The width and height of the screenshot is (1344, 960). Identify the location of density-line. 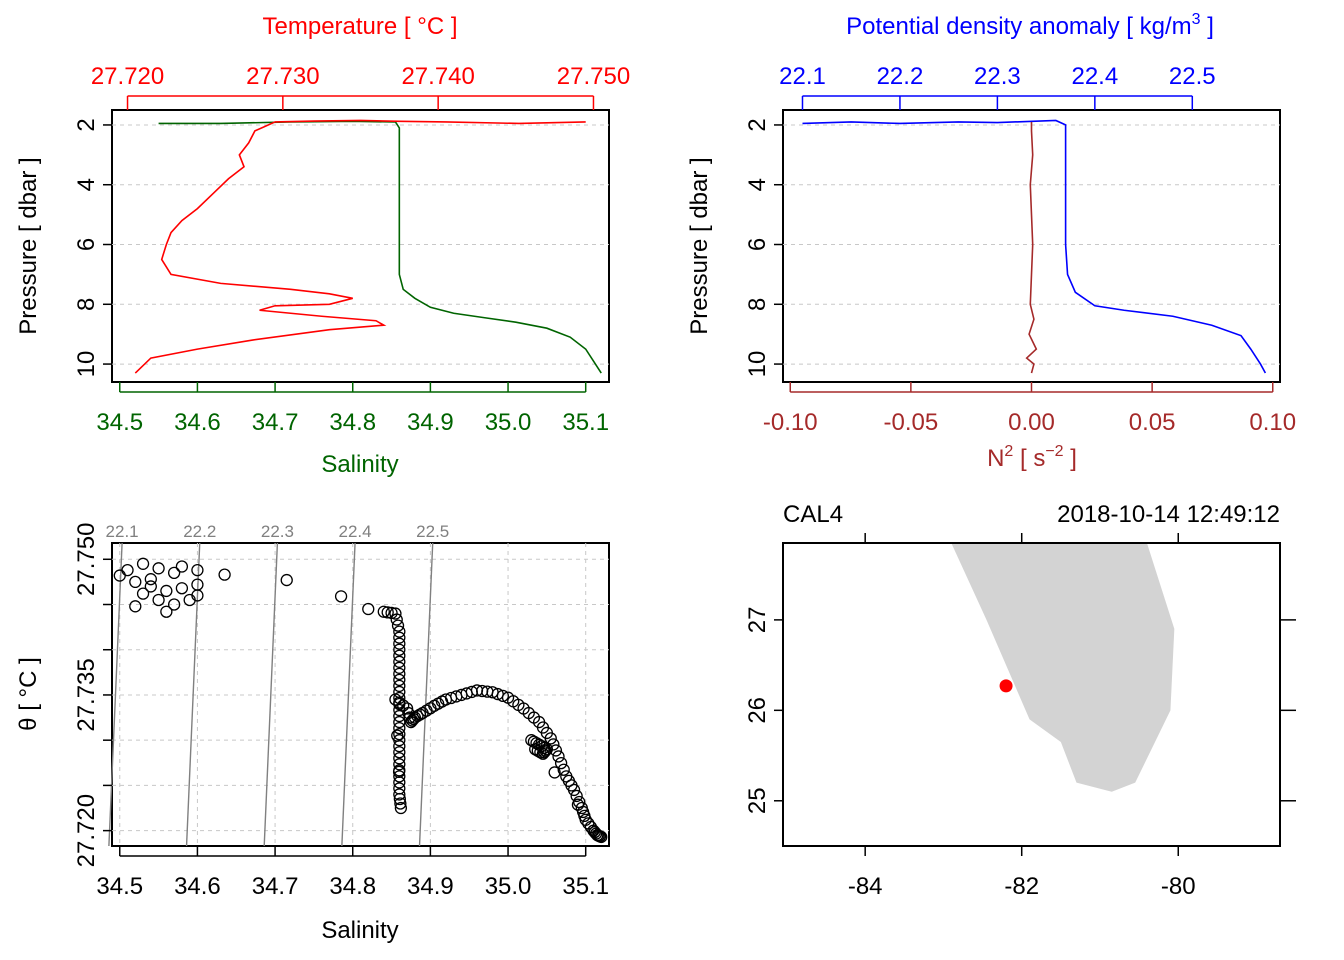
(1034, 246).